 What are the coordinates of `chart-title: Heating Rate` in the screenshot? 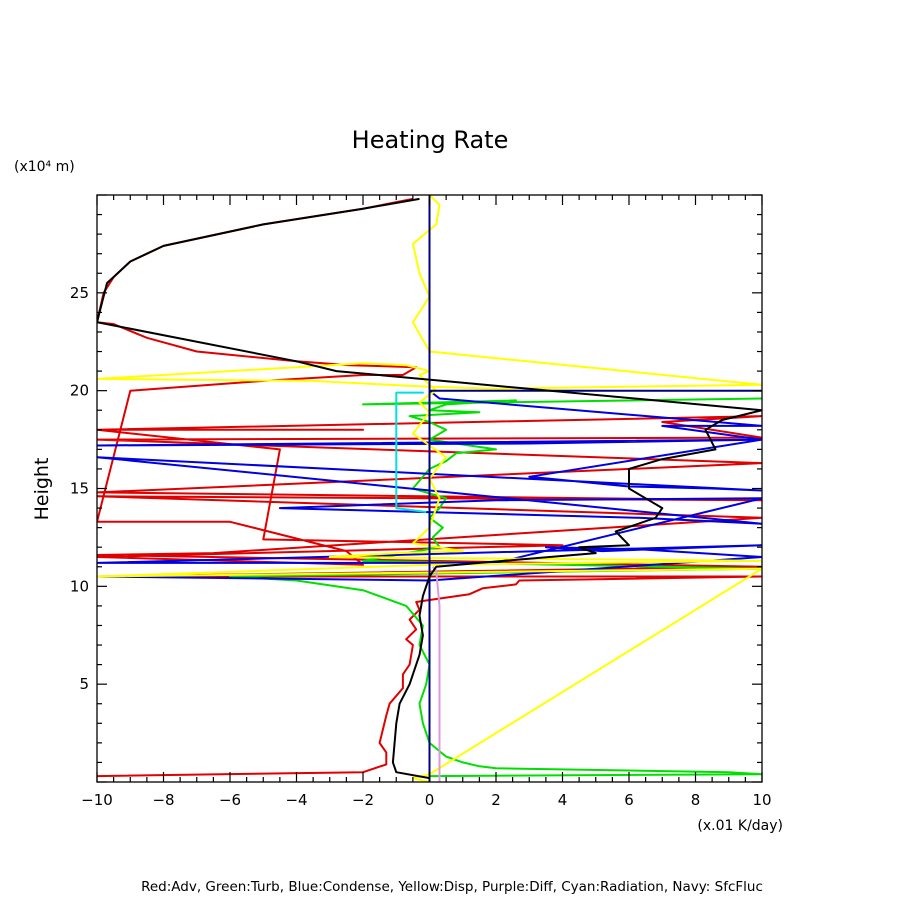 It's located at (430, 140).